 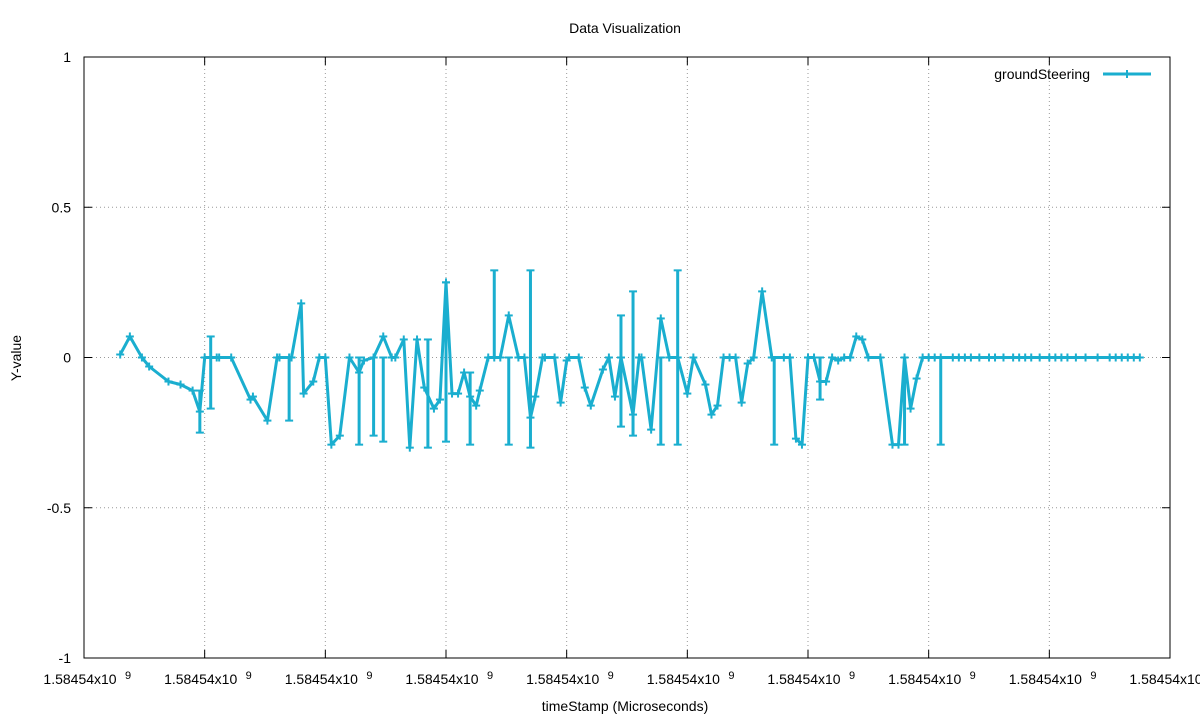 I want to click on legend: groundSteering, so click(x=1072, y=74).